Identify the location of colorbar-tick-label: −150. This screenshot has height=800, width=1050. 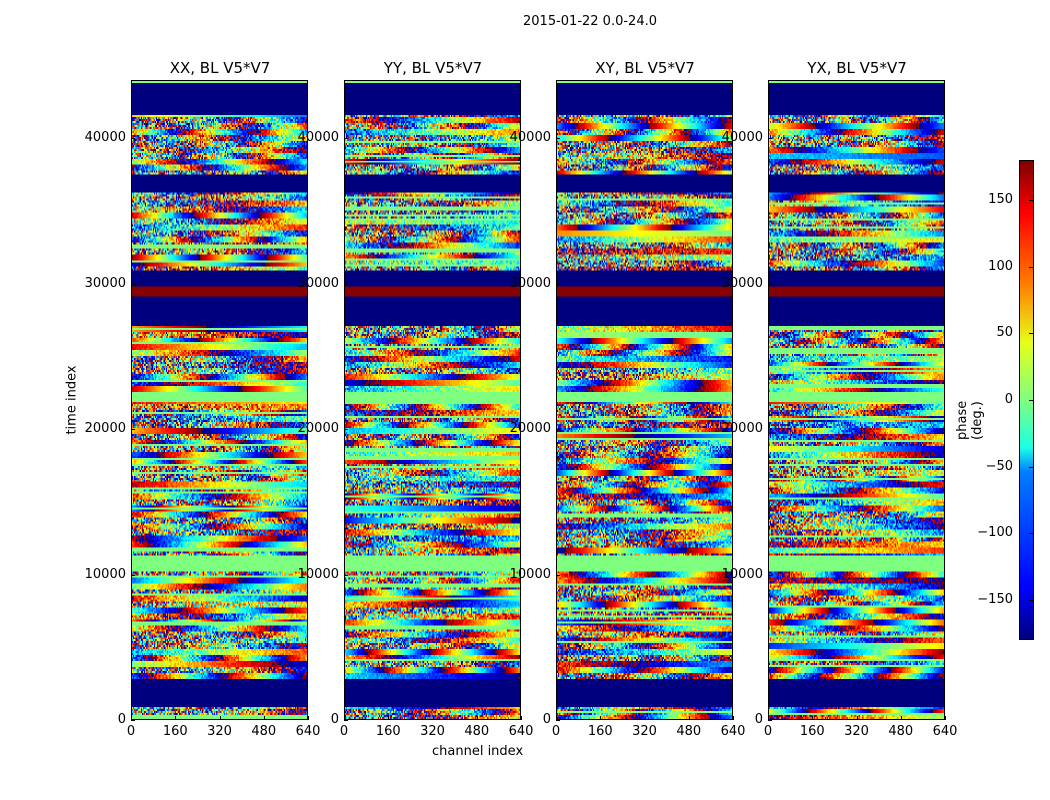
(995, 599).